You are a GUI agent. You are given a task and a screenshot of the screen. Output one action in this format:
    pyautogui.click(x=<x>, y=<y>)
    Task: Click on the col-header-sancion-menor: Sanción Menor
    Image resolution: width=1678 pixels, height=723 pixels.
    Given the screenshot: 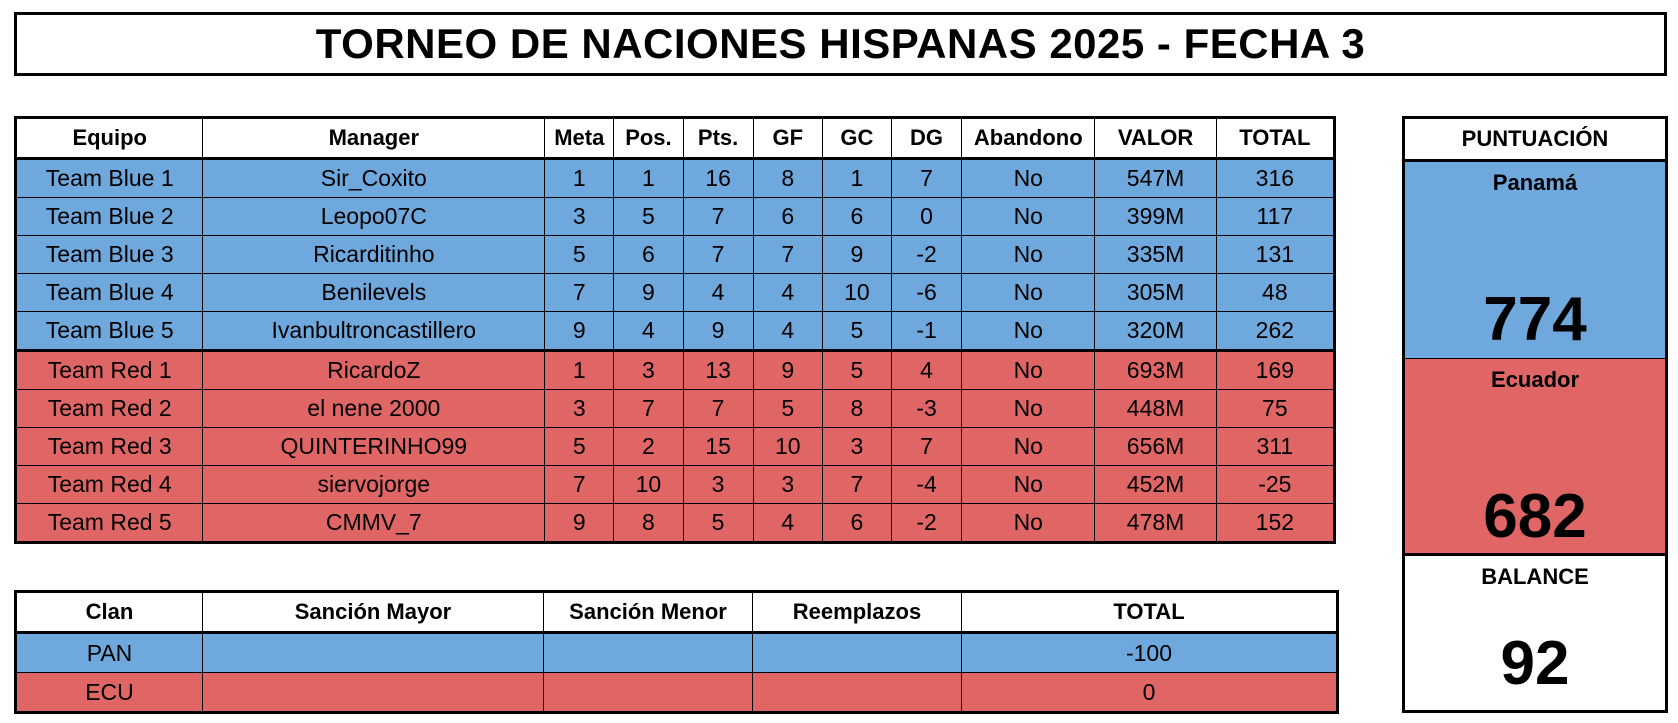 What is the action you would take?
    pyautogui.click(x=648, y=612)
    